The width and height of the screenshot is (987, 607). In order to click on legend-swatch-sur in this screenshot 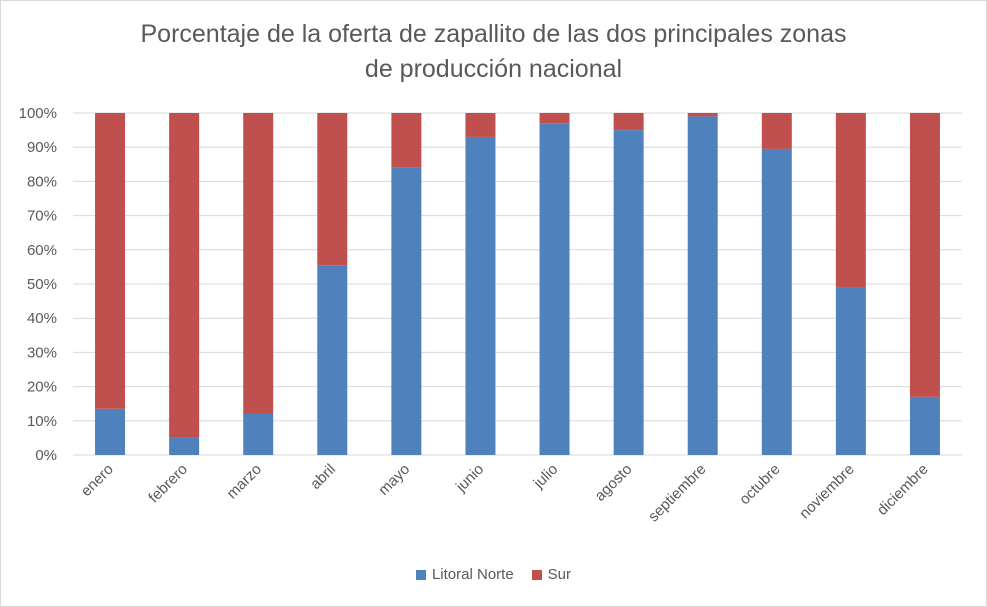, I will do `click(536, 574)`.